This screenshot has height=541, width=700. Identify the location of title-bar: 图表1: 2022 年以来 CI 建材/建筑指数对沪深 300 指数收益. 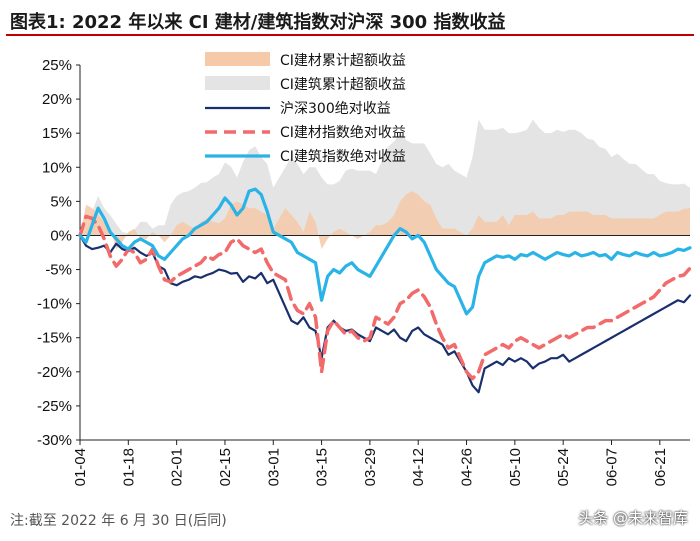
(350, 21).